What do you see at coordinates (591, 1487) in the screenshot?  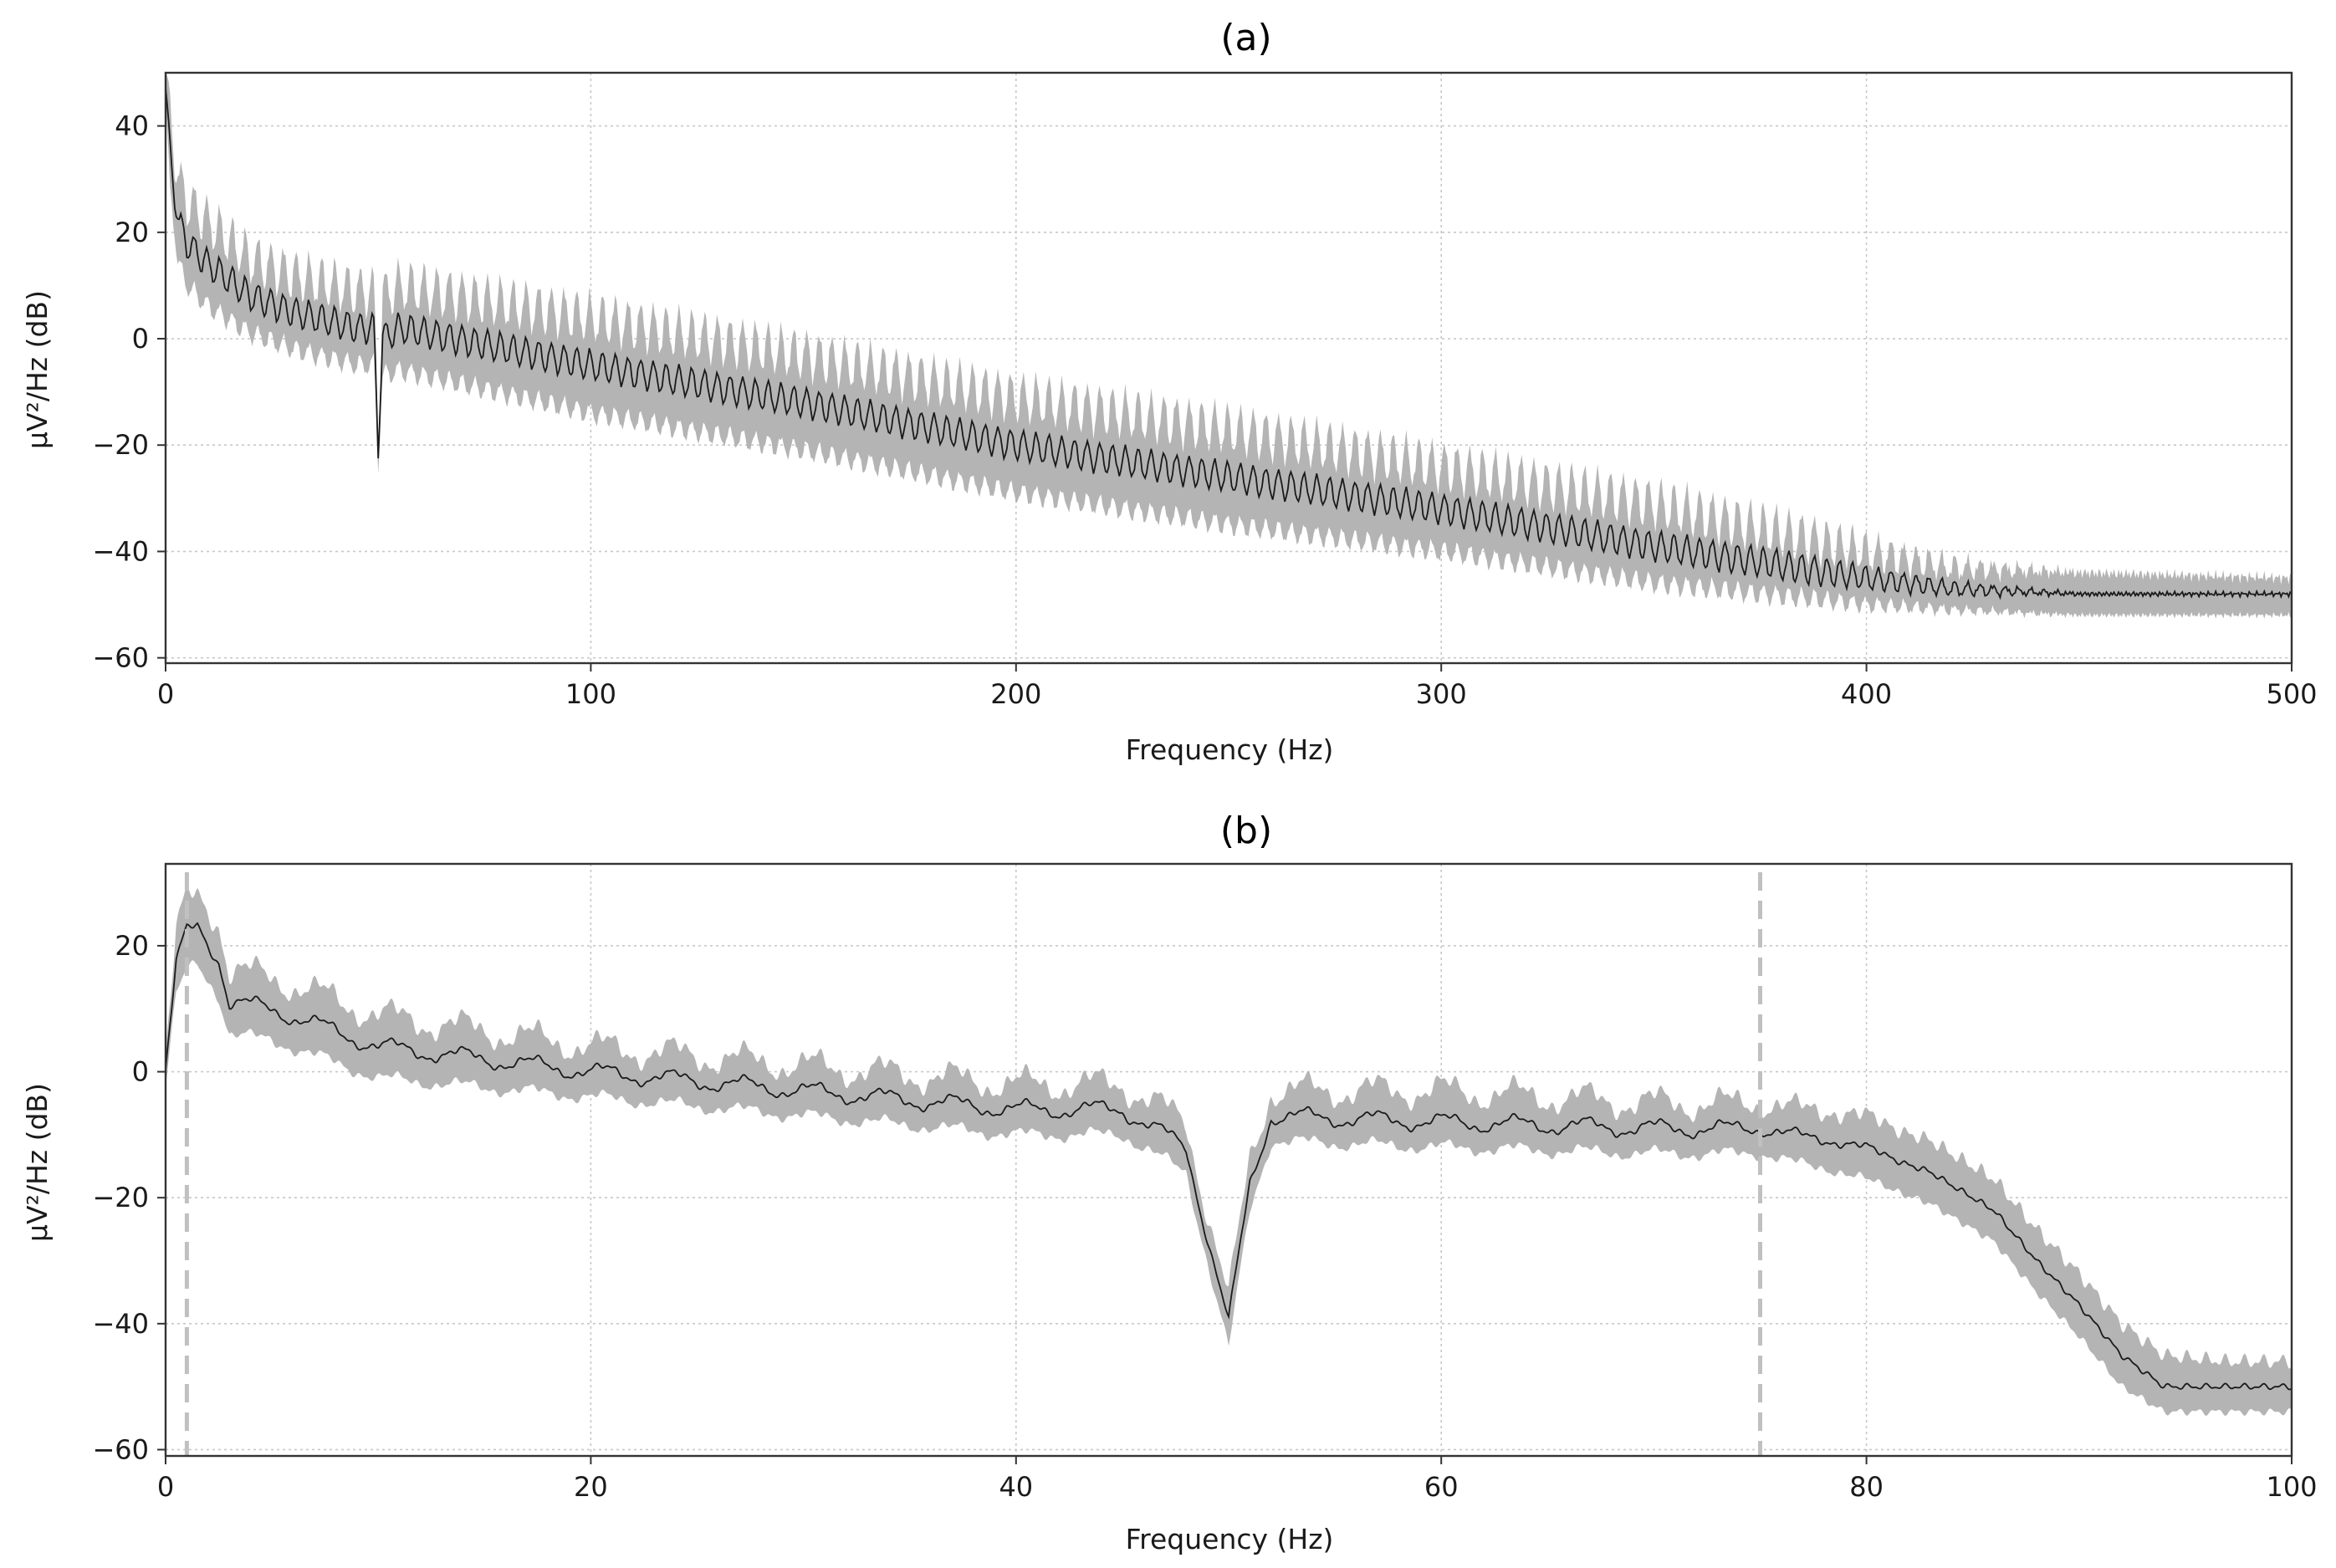 I see `x-tick-label: 20` at bounding box center [591, 1487].